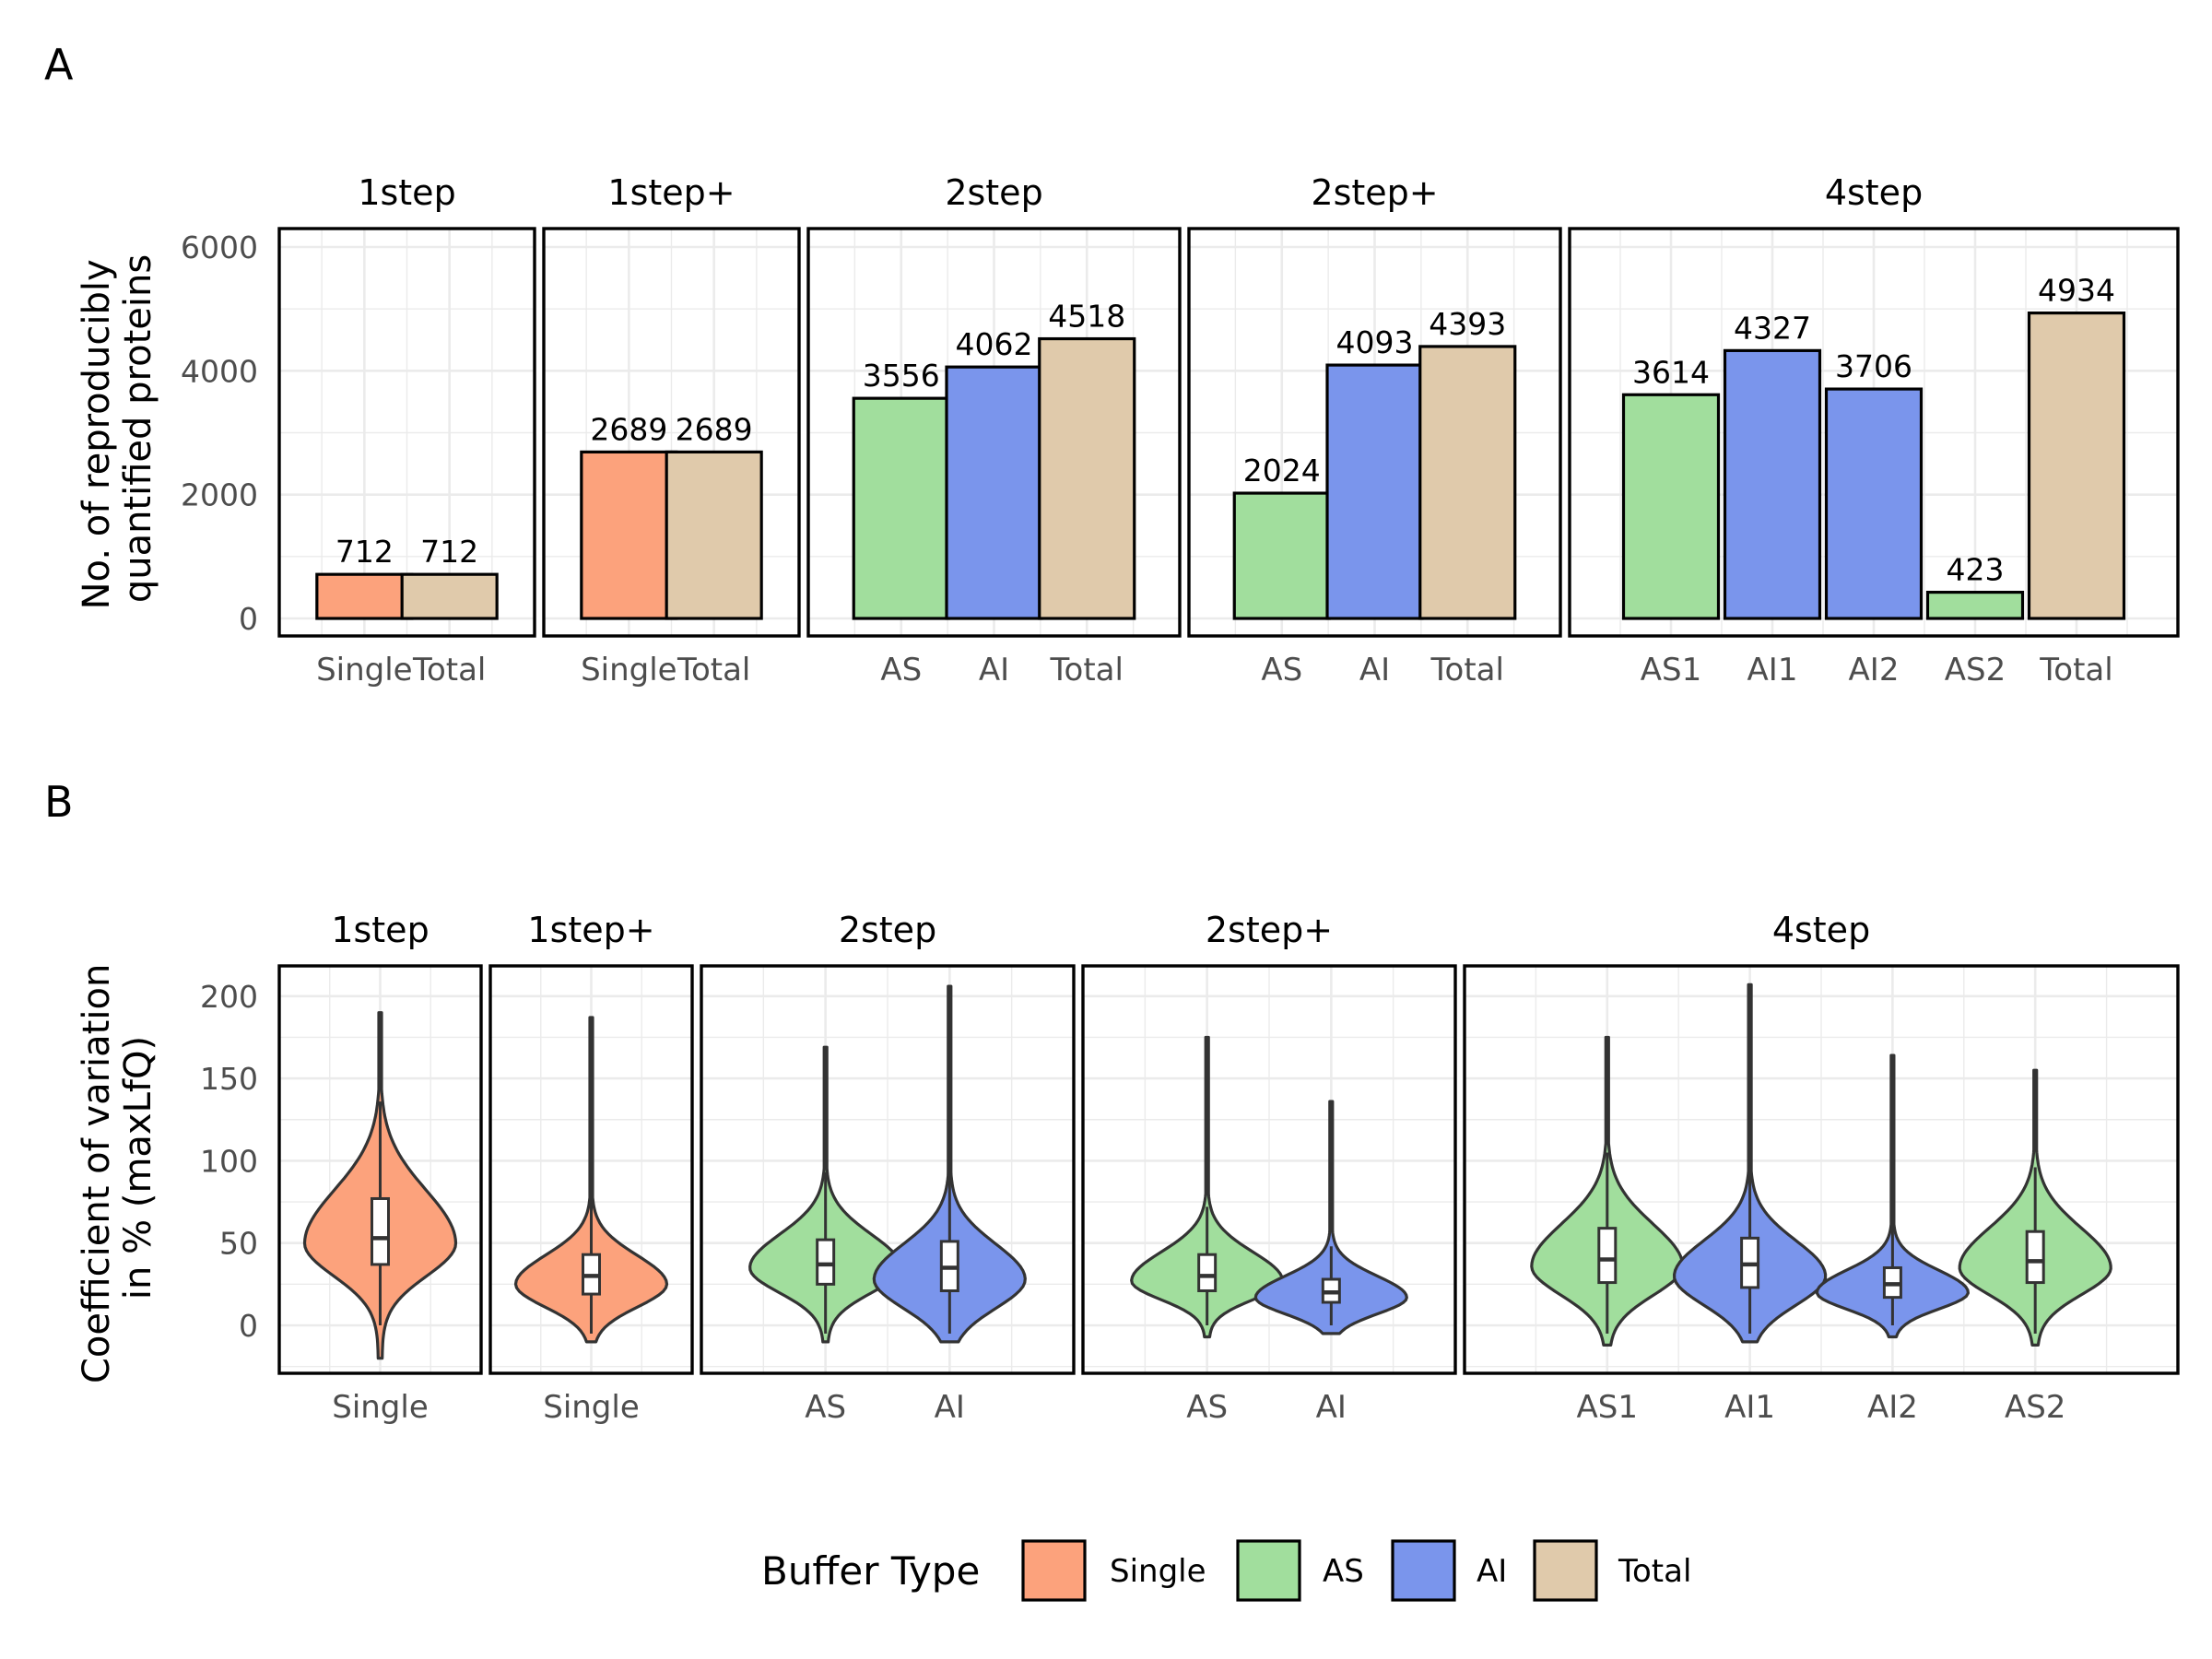 The height and width of the screenshot is (1659, 2212). What do you see at coordinates (1492, 1571) in the screenshot?
I see `legend-label: AI` at bounding box center [1492, 1571].